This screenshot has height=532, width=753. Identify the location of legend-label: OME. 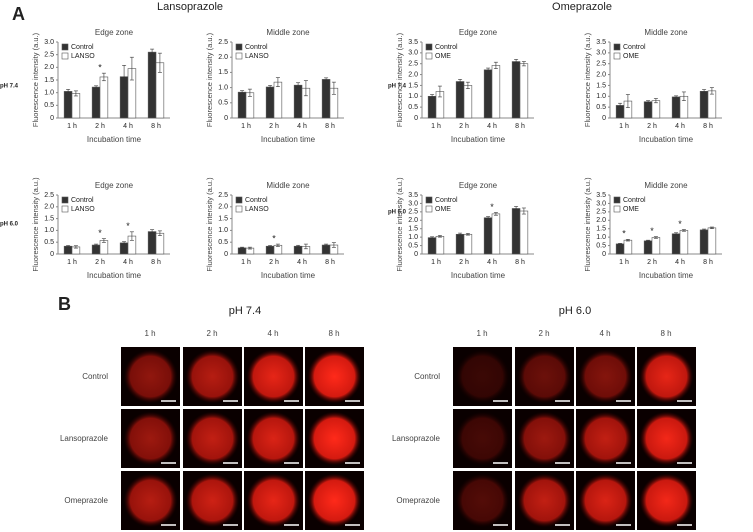
(443, 209).